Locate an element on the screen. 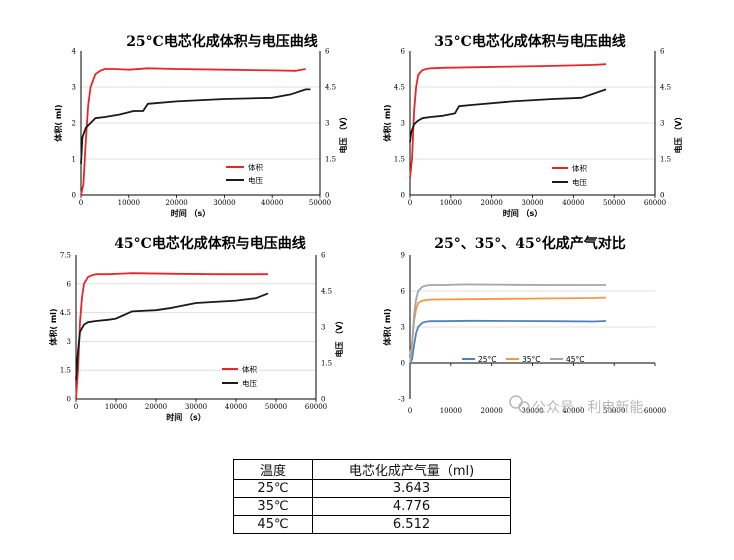 The height and width of the screenshot is (560, 734). y-tick-label-left: 2 is located at coordinates (74, 124).